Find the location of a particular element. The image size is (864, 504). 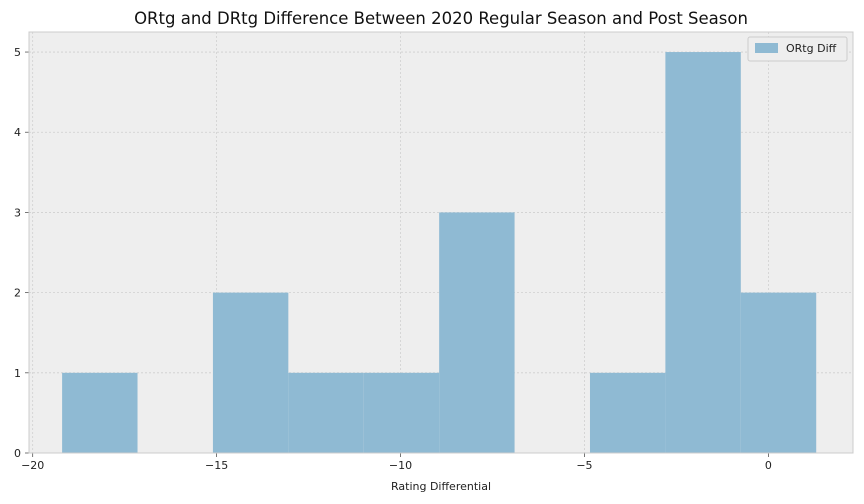

y-tick-label: 1 is located at coordinates (17, 373).